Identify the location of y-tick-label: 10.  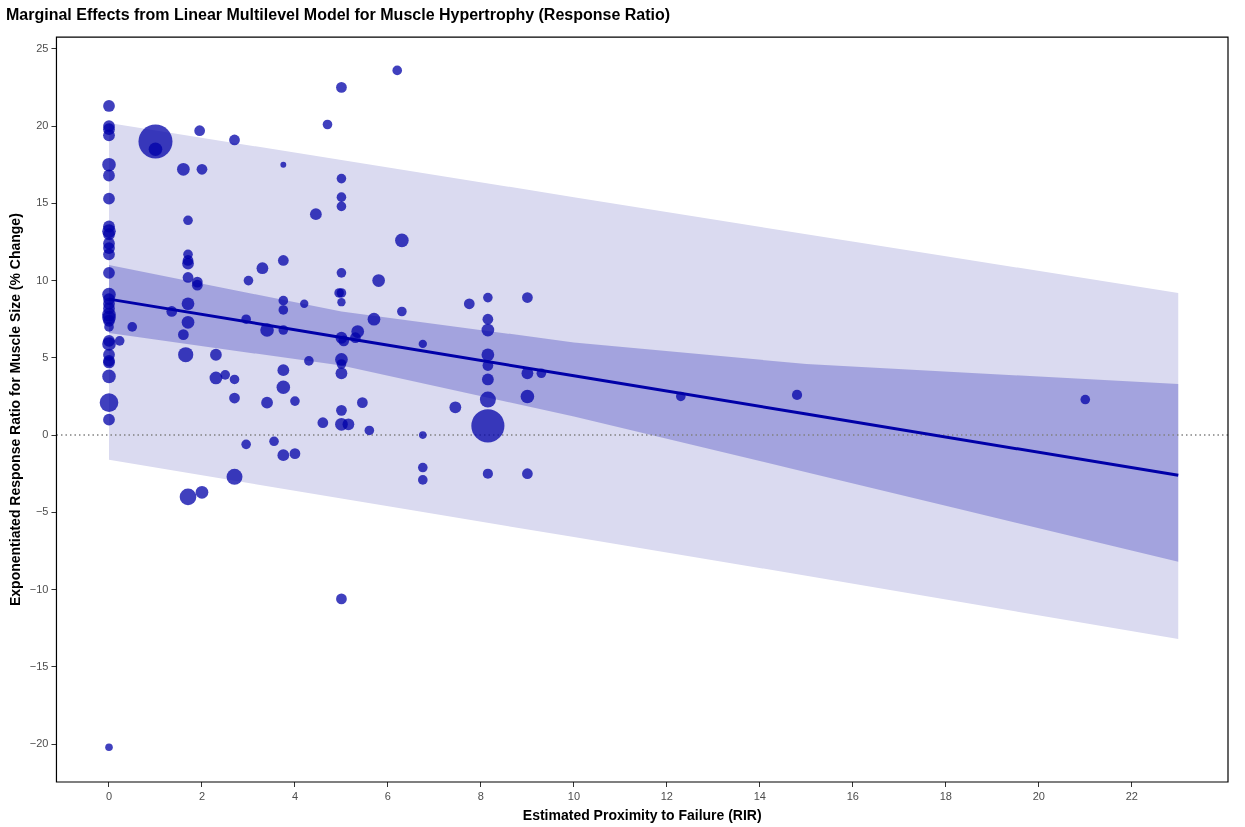
(42, 279).